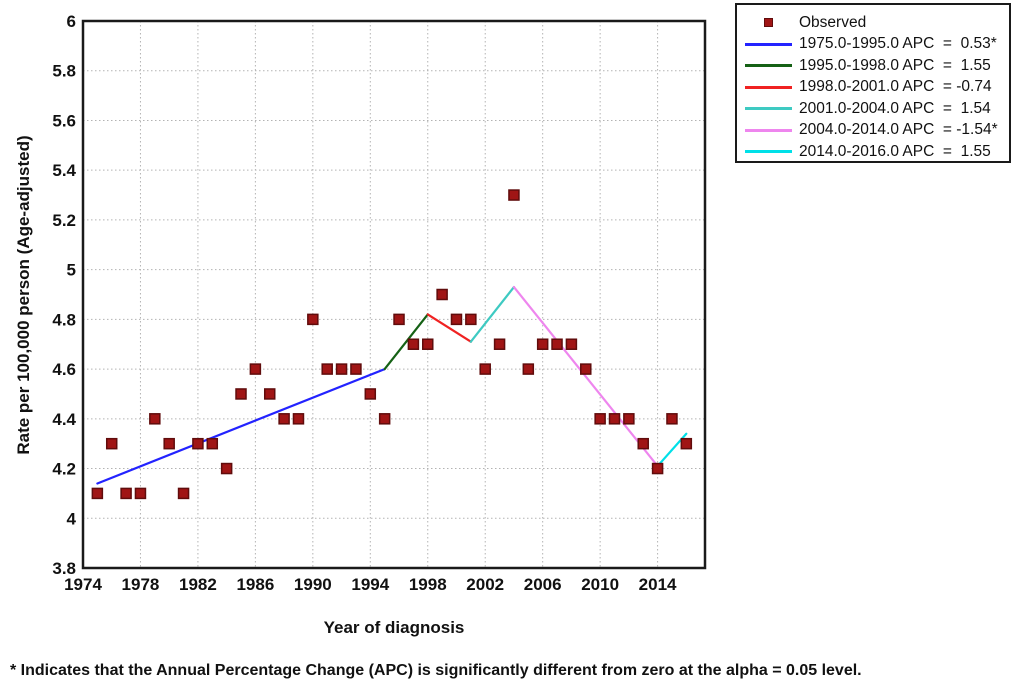 The width and height of the screenshot is (1020, 695). What do you see at coordinates (428, 584) in the screenshot?
I see `x-tick-label: 1998` at bounding box center [428, 584].